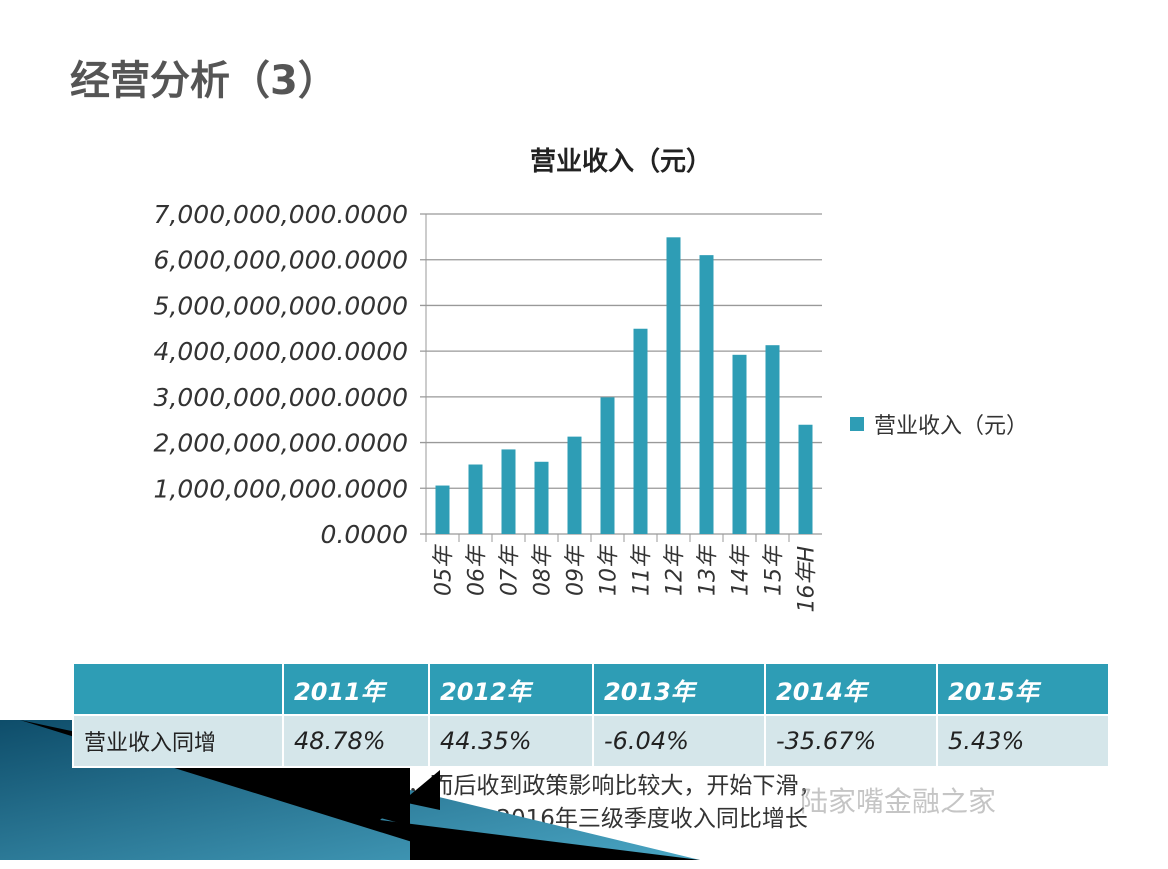 The height and width of the screenshot is (869, 1168). What do you see at coordinates (543, 570) in the screenshot?
I see `x-tick-label: 08年` at bounding box center [543, 570].